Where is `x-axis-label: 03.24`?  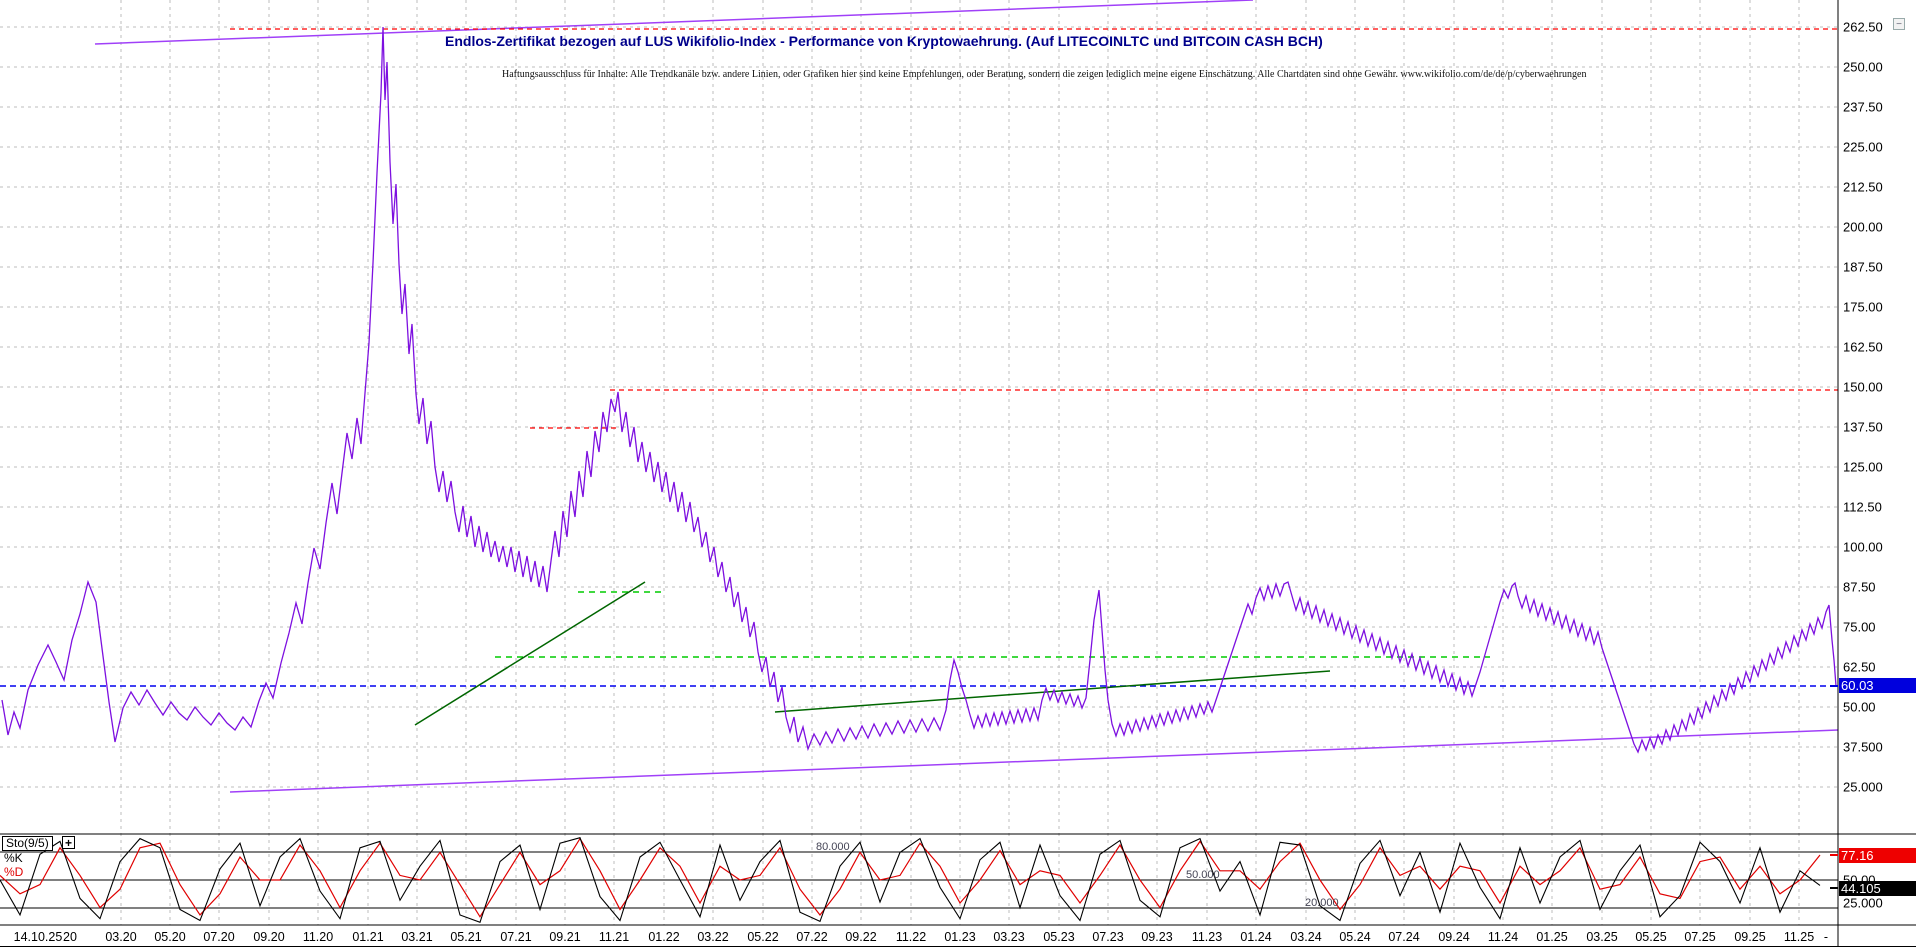 x-axis-label: 03.24 is located at coordinates (1305, 937).